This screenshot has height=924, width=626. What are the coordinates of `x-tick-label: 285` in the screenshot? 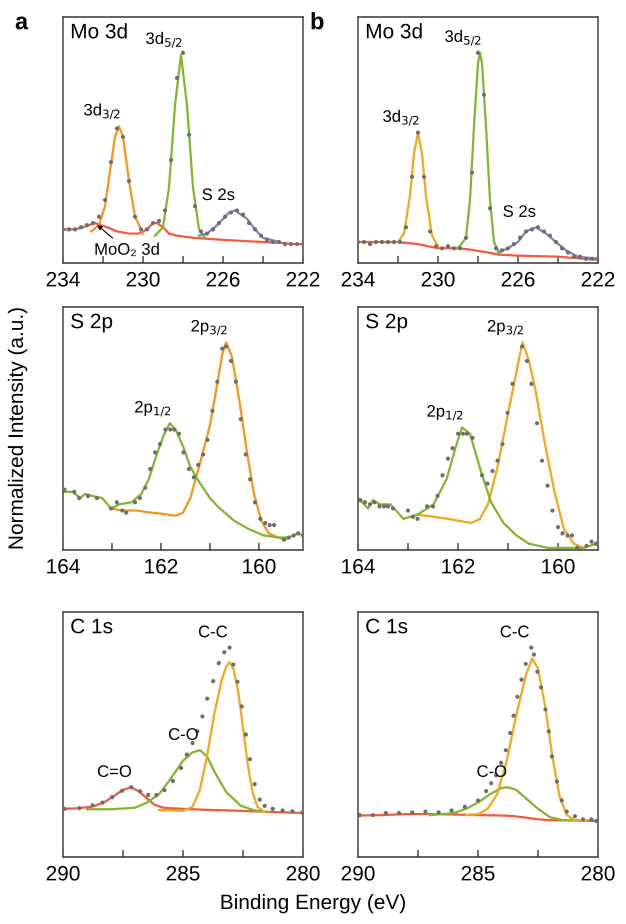 It's located at (478, 873).